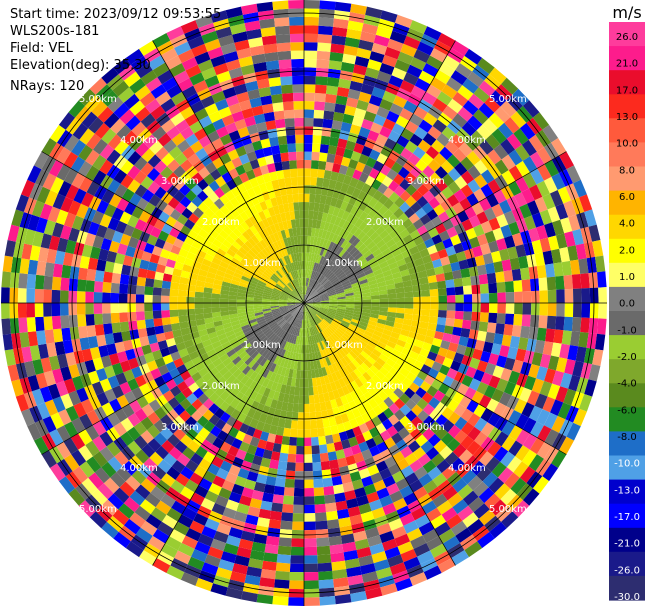  What do you see at coordinates (385, 222) in the screenshot?
I see `range-label: 2.00km` at bounding box center [385, 222].